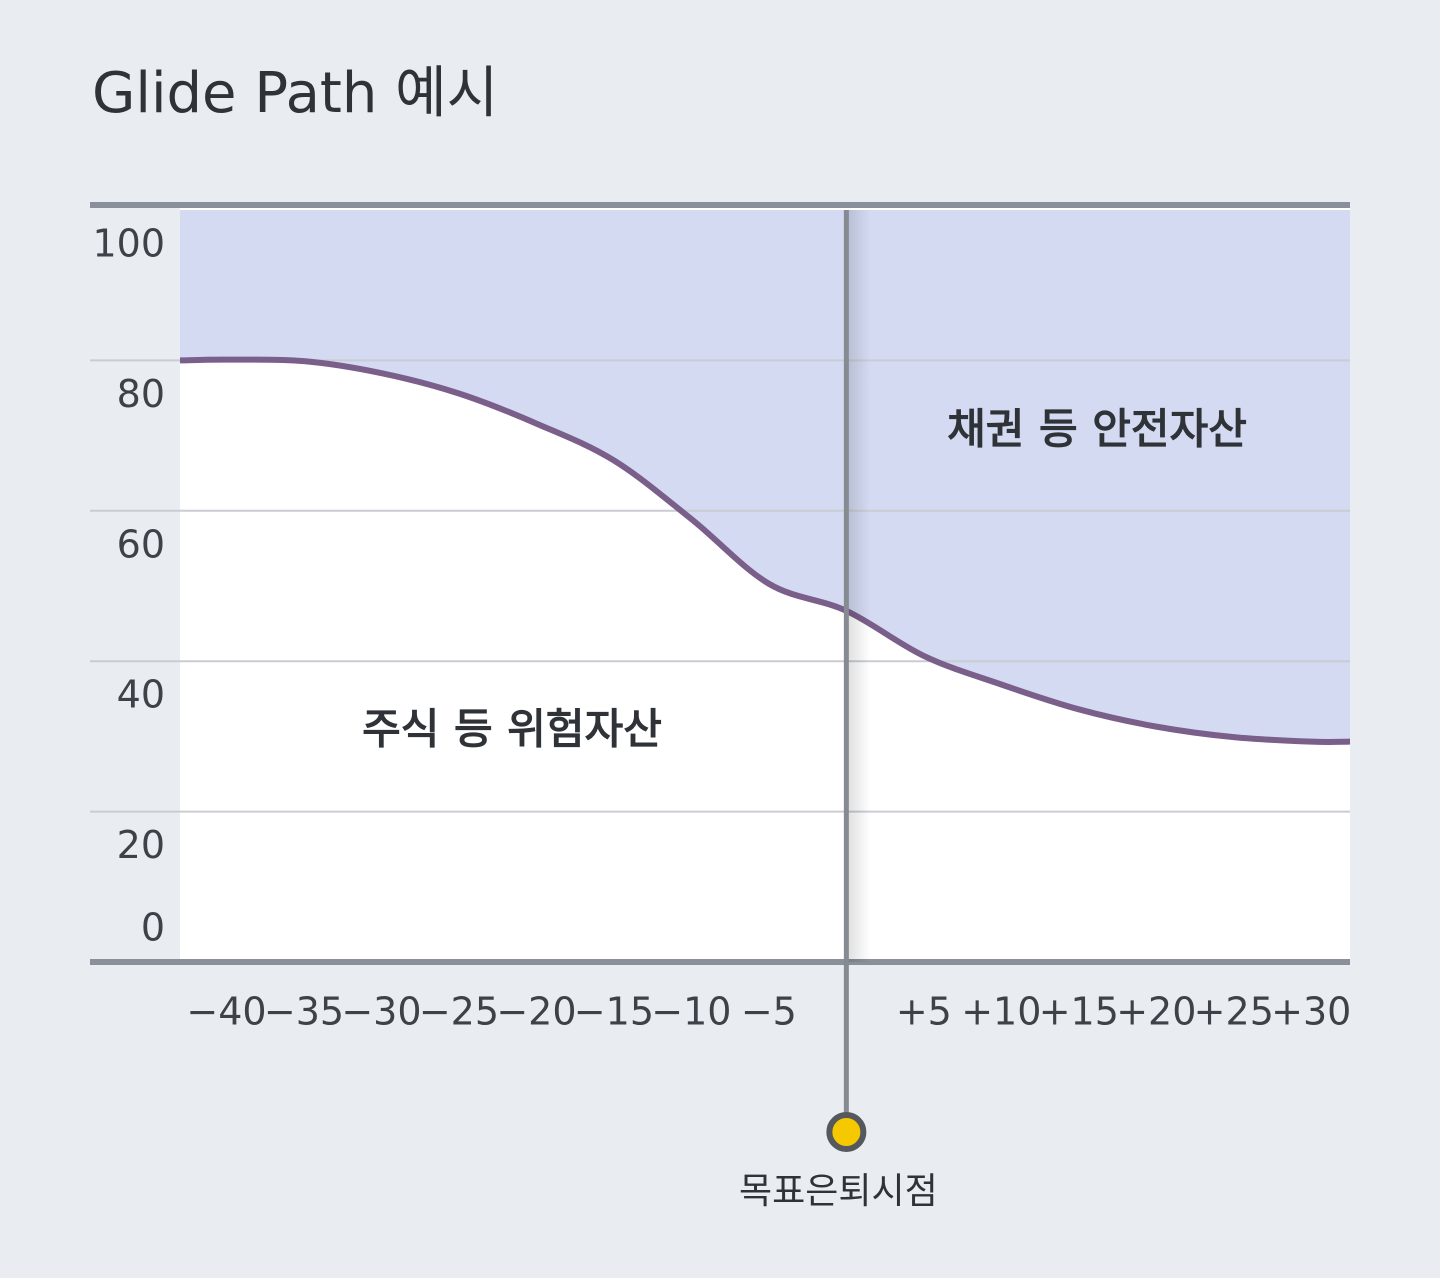 Image resolution: width=1440 pixels, height=1278 pixels. What do you see at coordinates (141, 845) in the screenshot?
I see `y-tick-label: 20` at bounding box center [141, 845].